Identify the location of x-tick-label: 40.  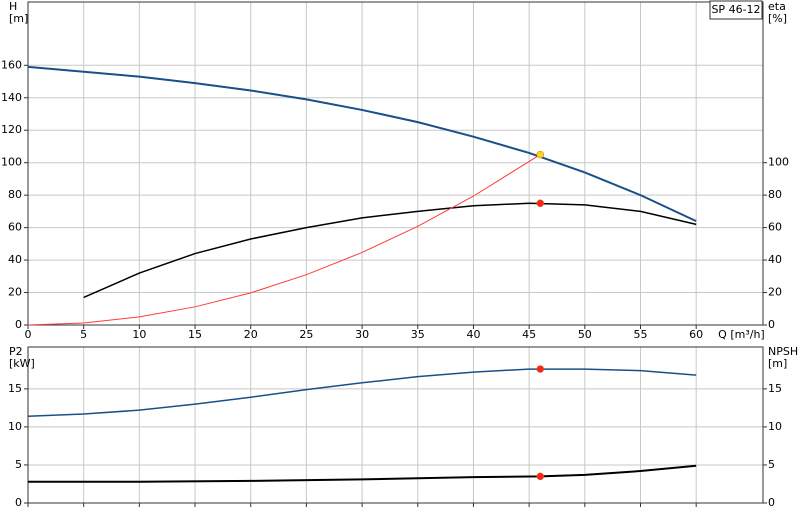
(473, 334).